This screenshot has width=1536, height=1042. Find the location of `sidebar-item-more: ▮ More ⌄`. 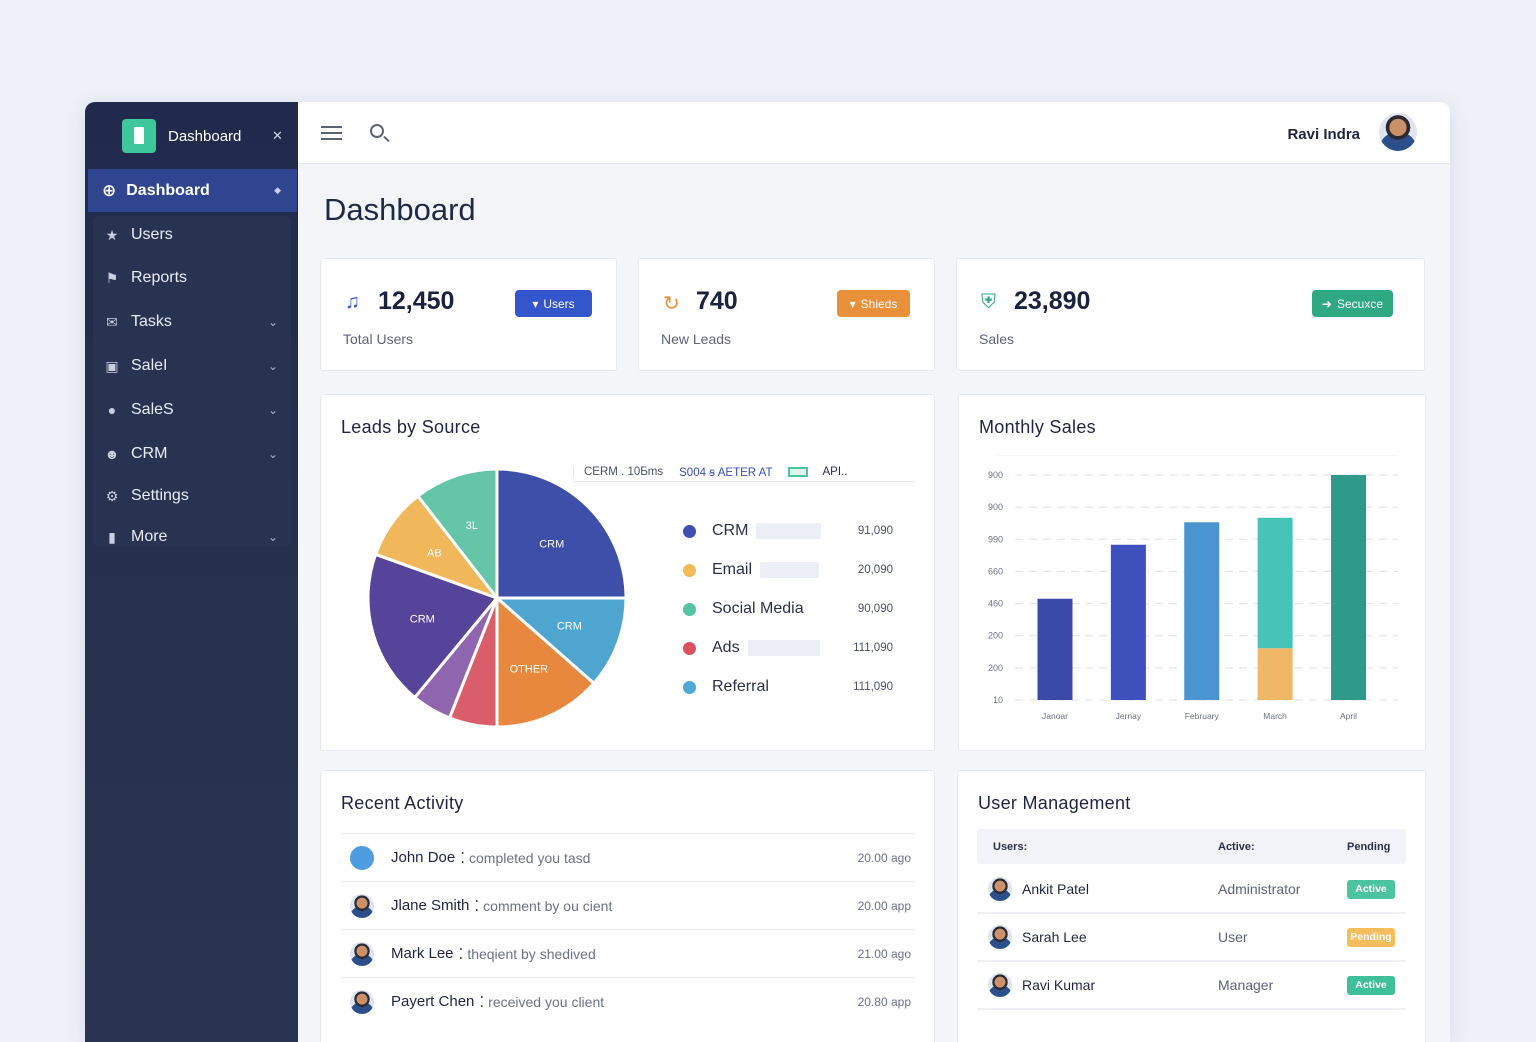

sidebar-item-more: ▮ More ⌄ is located at coordinates (190, 537).